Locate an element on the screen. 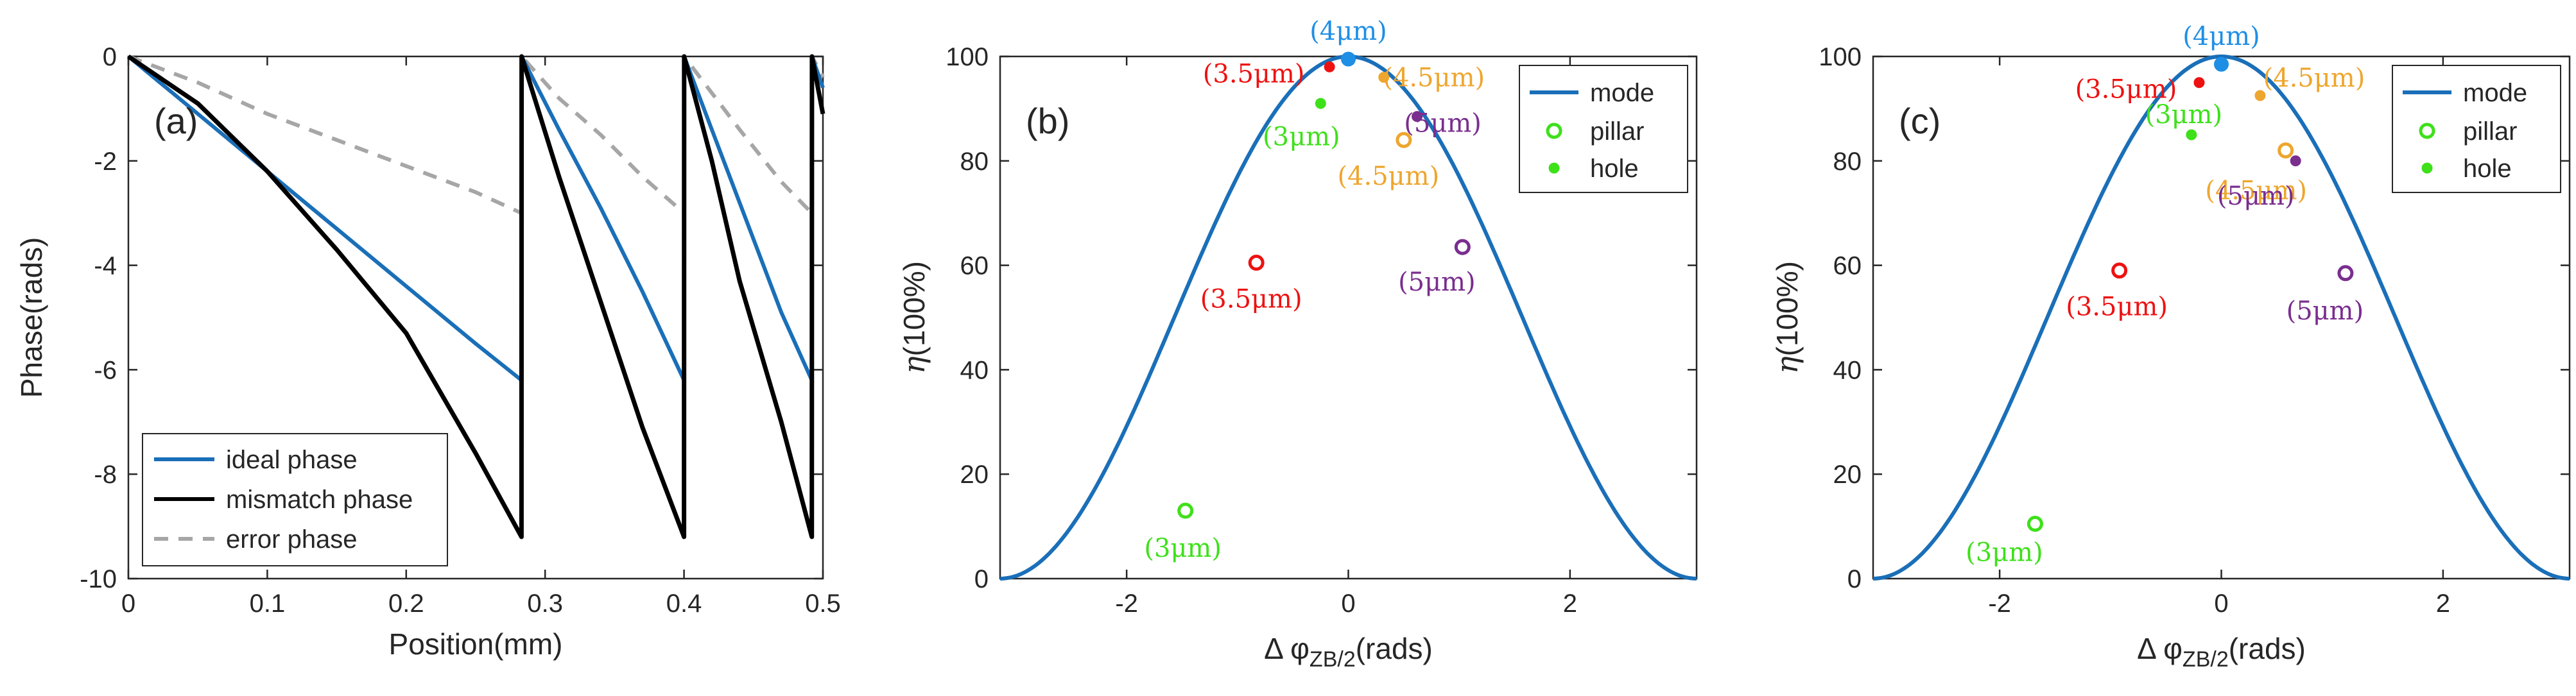 Image resolution: width=2576 pixels, height=696 pixels. pillar-label: (4.5μm) is located at coordinates (1388, 176).